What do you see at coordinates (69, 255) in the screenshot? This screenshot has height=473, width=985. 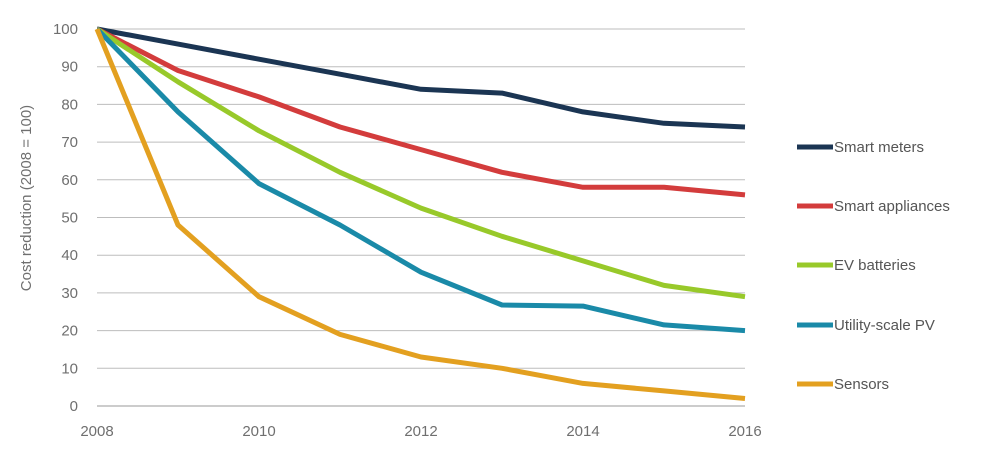 I see `y-tick-label: 40` at bounding box center [69, 255].